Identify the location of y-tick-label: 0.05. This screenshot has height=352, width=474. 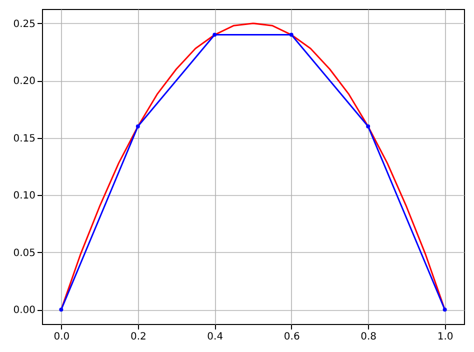
(24, 253).